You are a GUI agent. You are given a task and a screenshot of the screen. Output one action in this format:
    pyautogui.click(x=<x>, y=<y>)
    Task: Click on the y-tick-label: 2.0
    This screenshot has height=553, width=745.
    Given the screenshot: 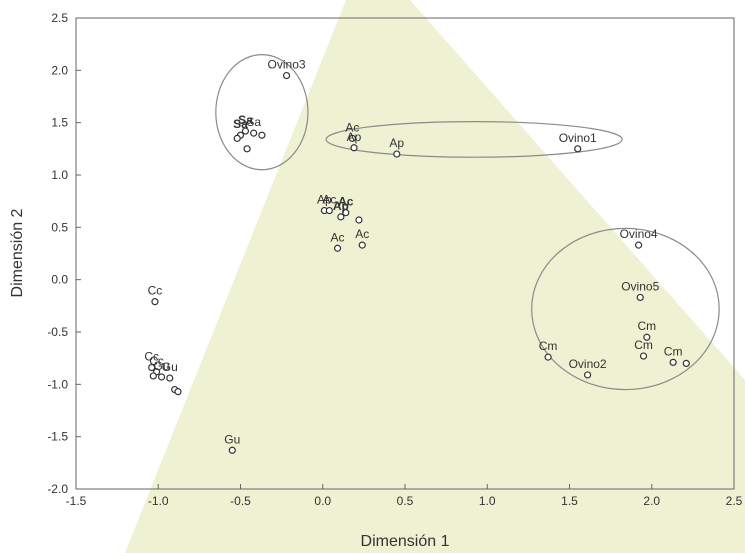 What is the action you would take?
    pyautogui.click(x=59, y=70)
    